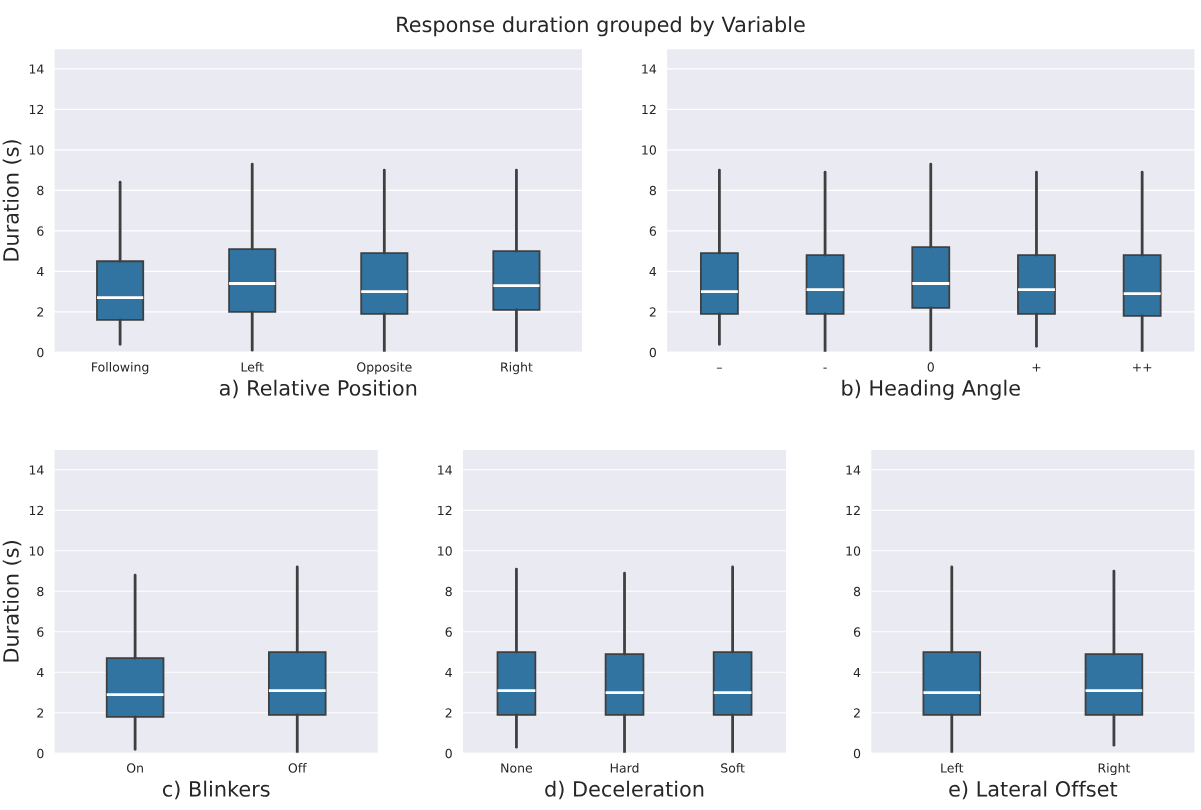 This screenshot has height=810, width=1201. I want to click on x-tick-label: 0, so click(930, 367).